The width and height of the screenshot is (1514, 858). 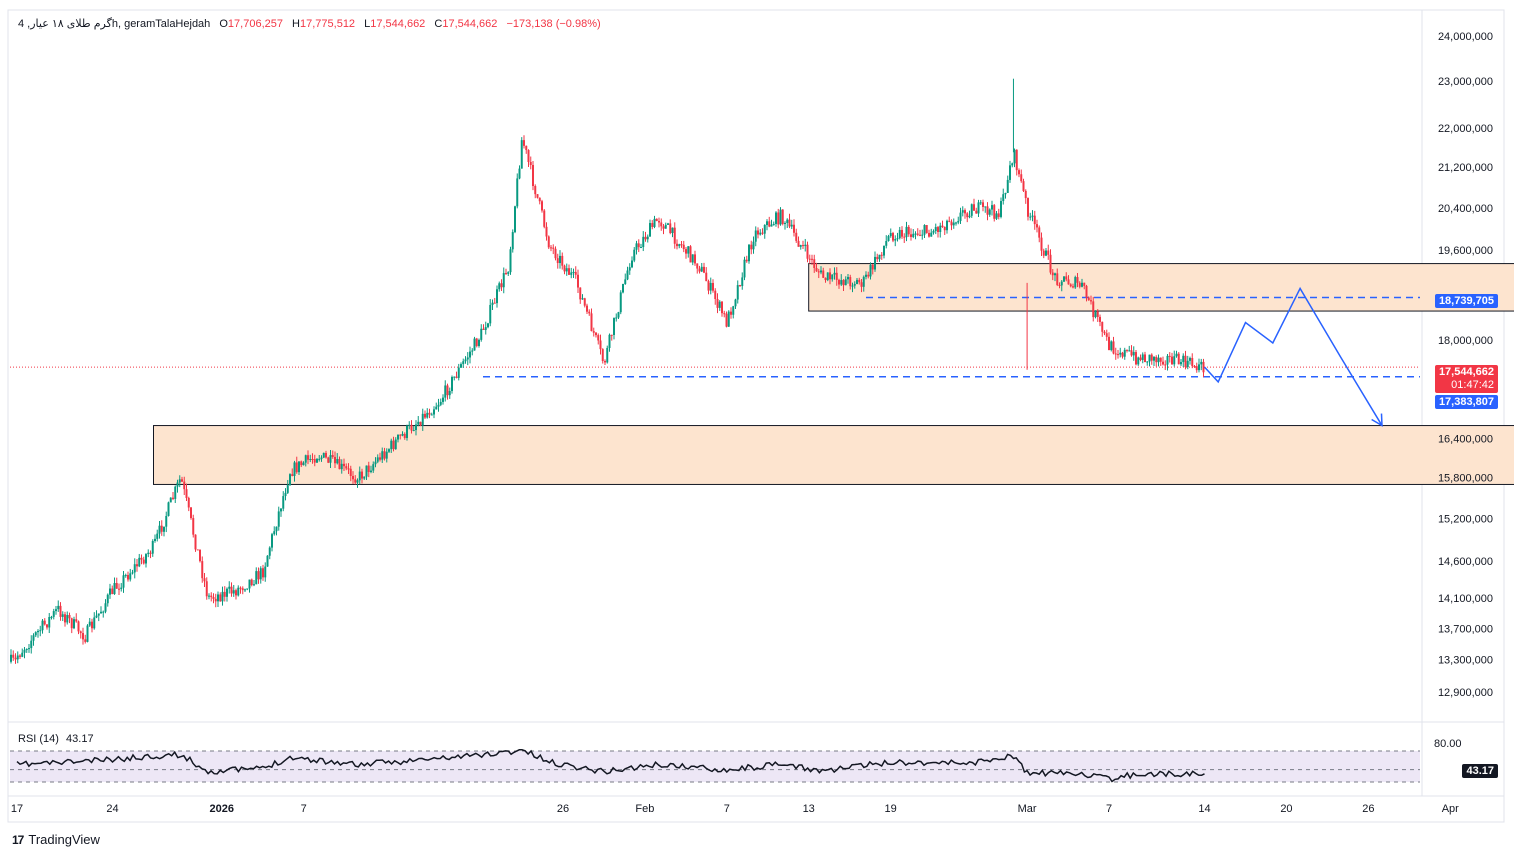 What do you see at coordinates (255, 24) in the screenshot?
I see `open-value: 17,706,257` at bounding box center [255, 24].